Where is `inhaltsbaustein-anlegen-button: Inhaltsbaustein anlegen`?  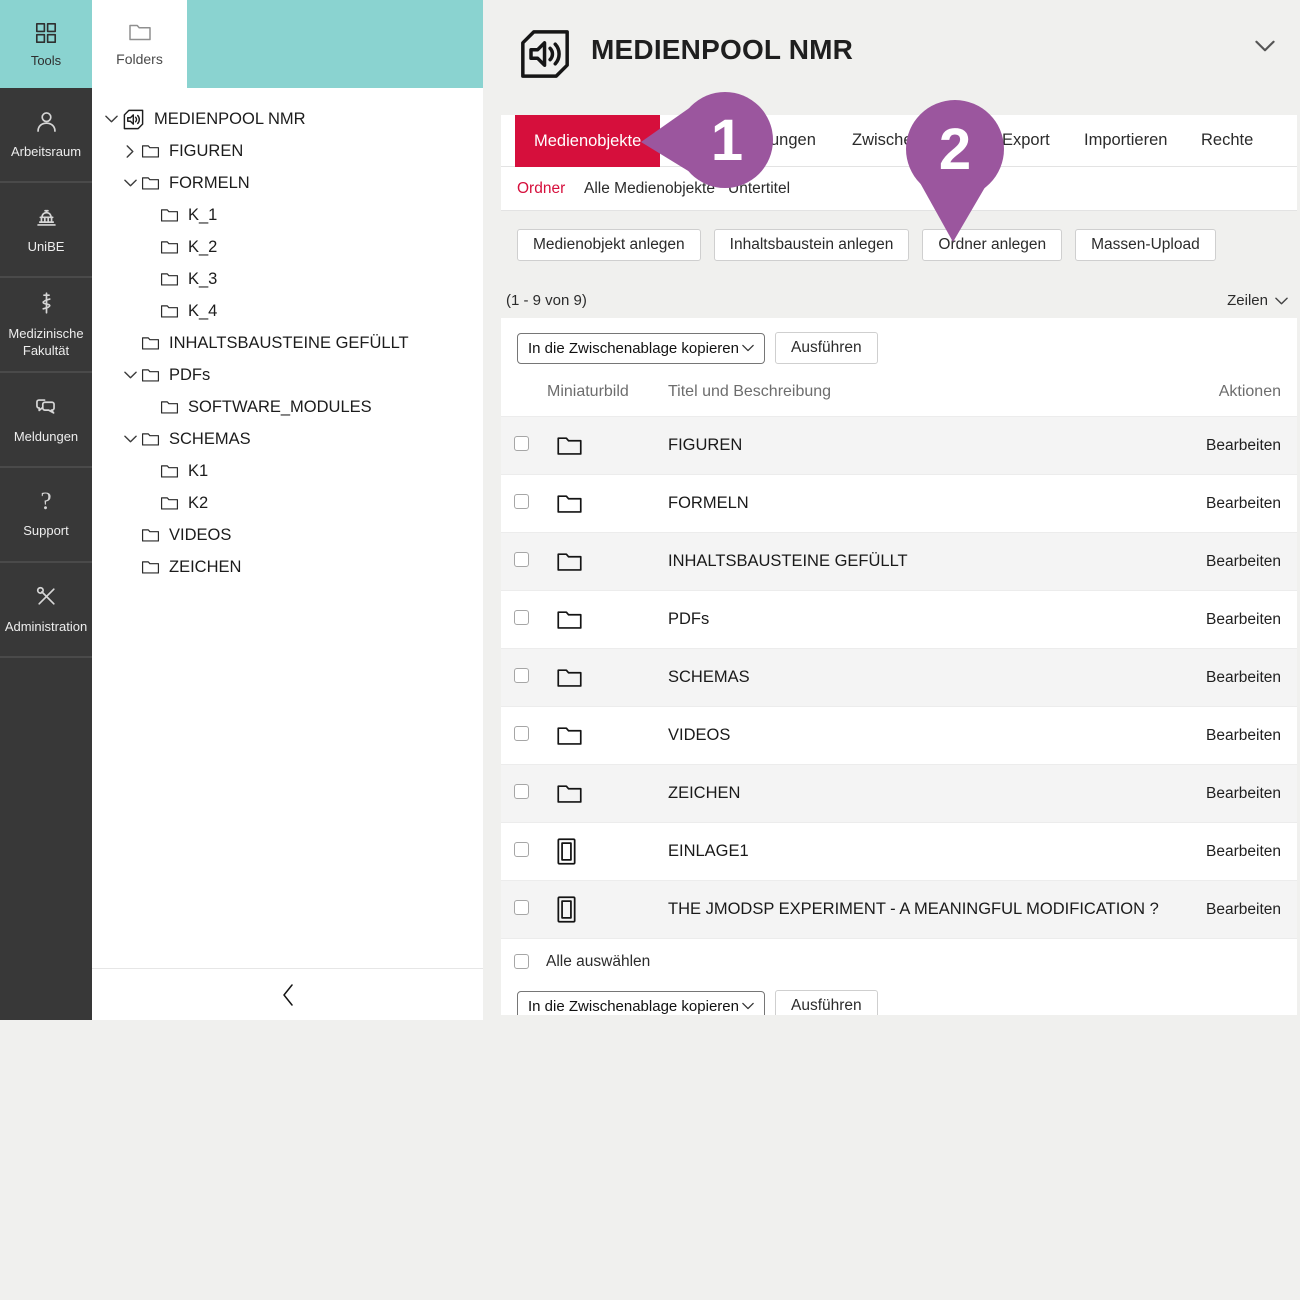 inhaltsbaustein-anlegen-button: Inhaltsbaustein anlegen is located at coordinates (811, 245).